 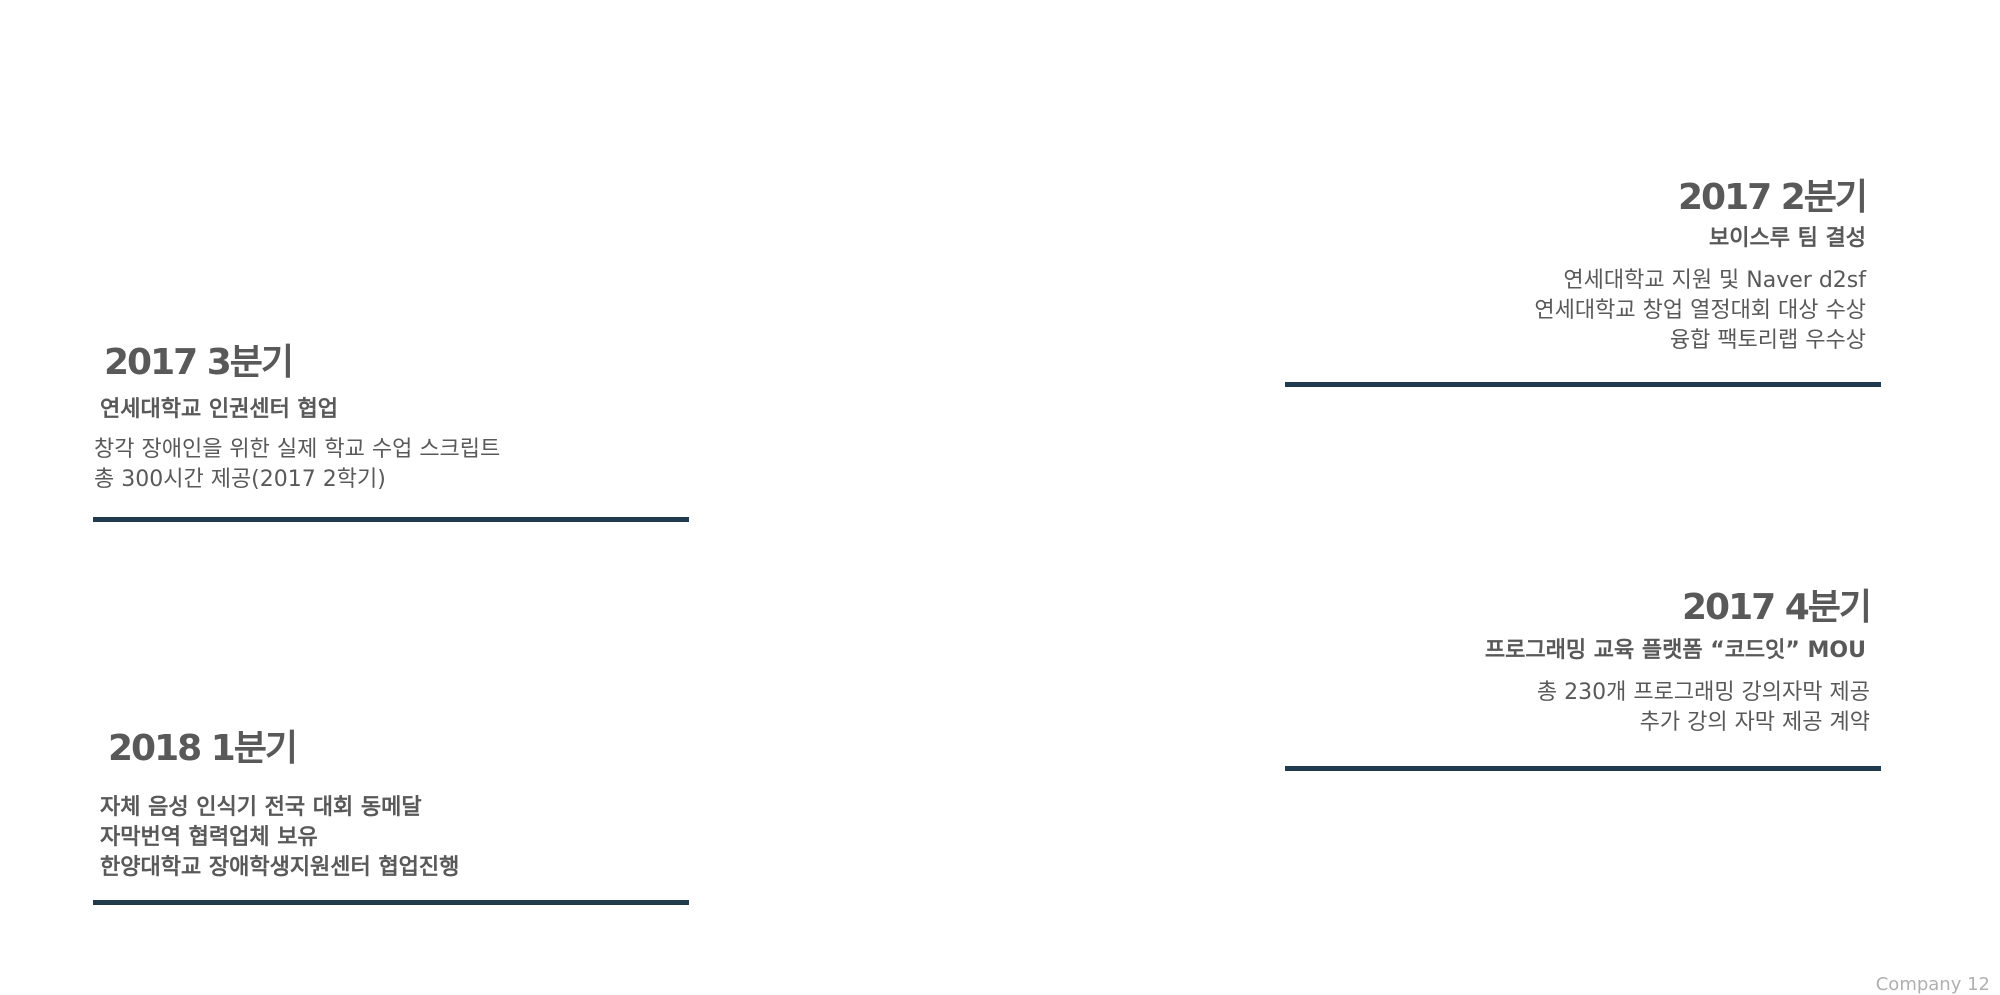 I want to click on quarter-title: 2017 2분기, so click(x=1568, y=198).